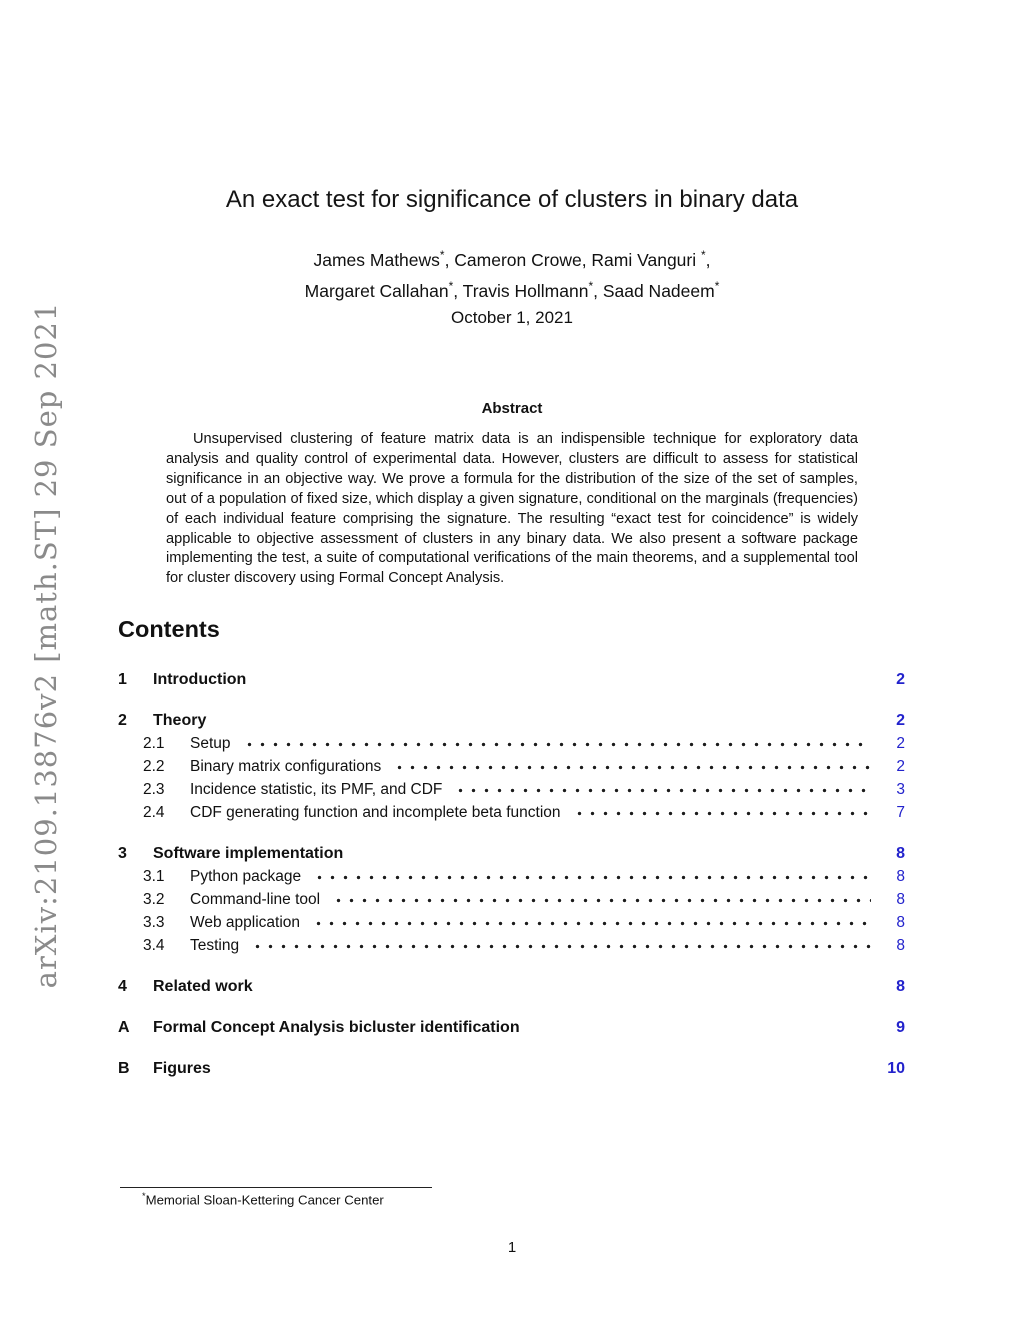  Describe the element at coordinates (511, 853) in the screenshot. I see `toc-entry: 3 Software implementation 8` at that location.